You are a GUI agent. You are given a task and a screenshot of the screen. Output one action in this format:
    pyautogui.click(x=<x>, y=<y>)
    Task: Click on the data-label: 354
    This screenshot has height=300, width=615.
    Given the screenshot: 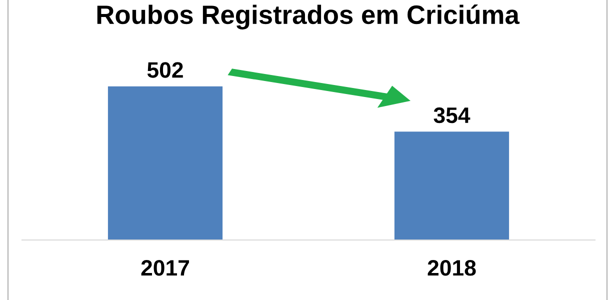 What is the action you would take?
    pyautogui.click(x=452, y=115)
    